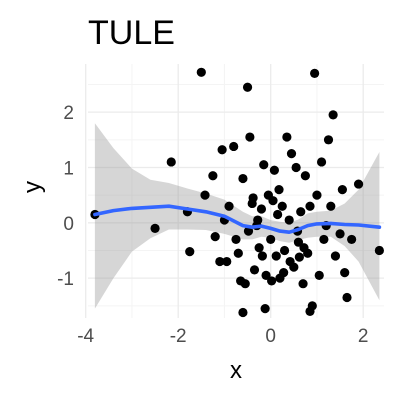 The width and height of the screenshot is (400, 400). I want to click on y-tick-label: 0, so click(68, 224).